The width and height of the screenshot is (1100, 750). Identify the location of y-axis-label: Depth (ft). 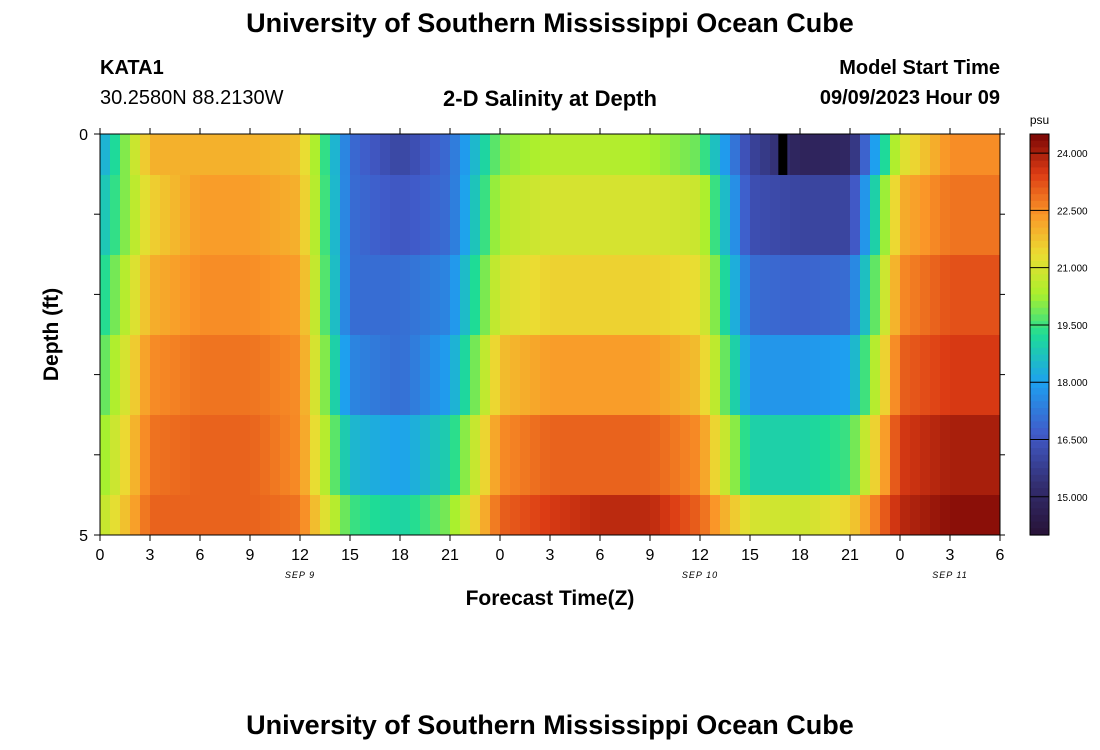
(51, 334).